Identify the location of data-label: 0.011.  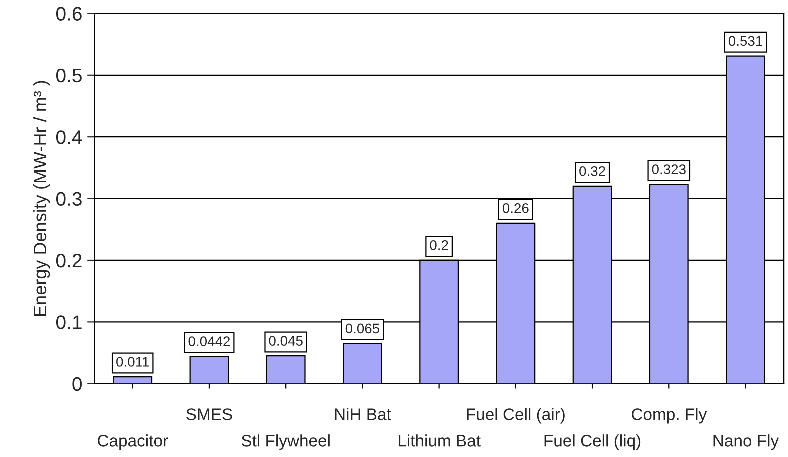
(133, 362).